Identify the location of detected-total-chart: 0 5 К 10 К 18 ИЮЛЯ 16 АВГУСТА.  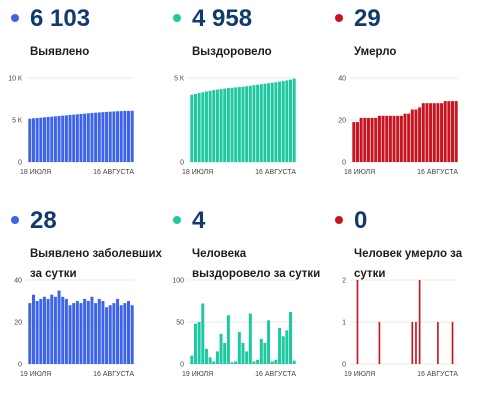
(71, 126).